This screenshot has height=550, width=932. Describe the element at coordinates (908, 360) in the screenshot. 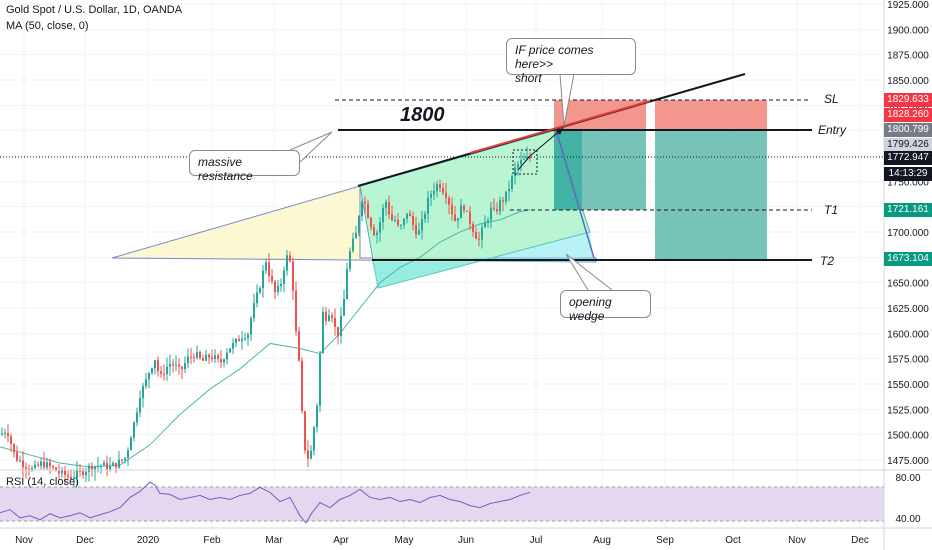

I see `price-tick-label: 1575.000` at that location.